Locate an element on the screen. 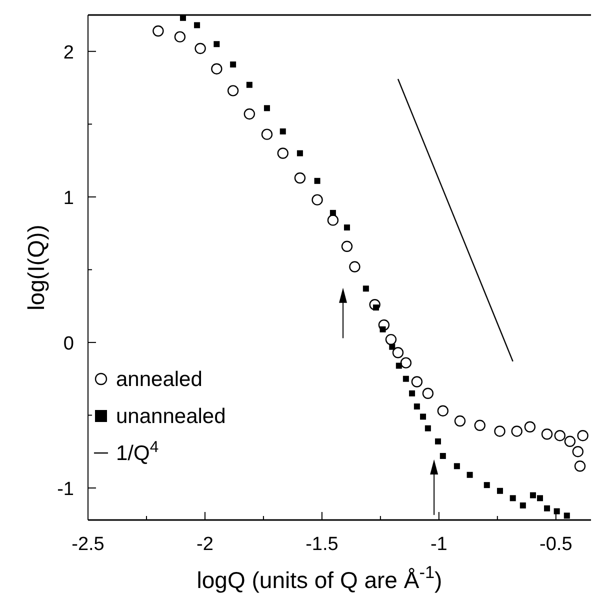  y-tick-label: -1 is located at coordinates (65, 489).